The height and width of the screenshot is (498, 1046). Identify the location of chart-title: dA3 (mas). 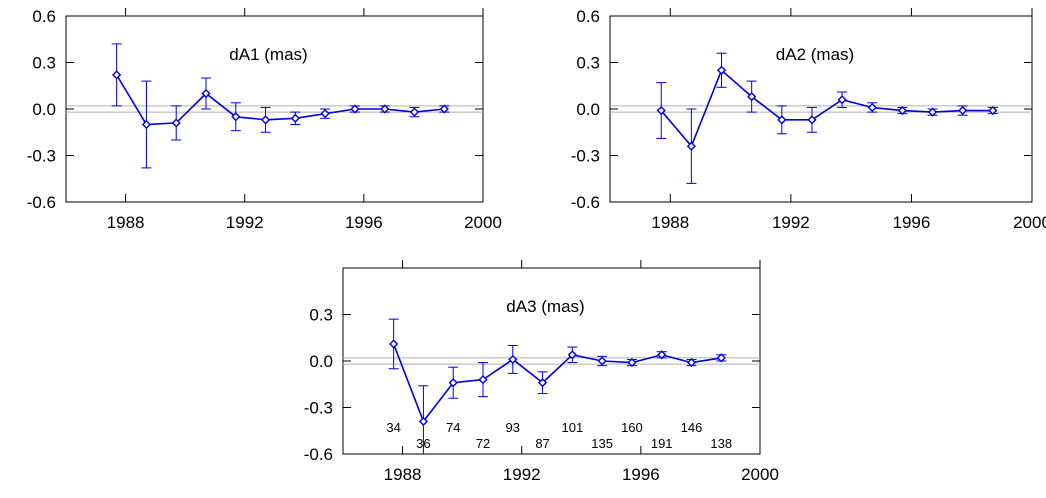
(545, 306).